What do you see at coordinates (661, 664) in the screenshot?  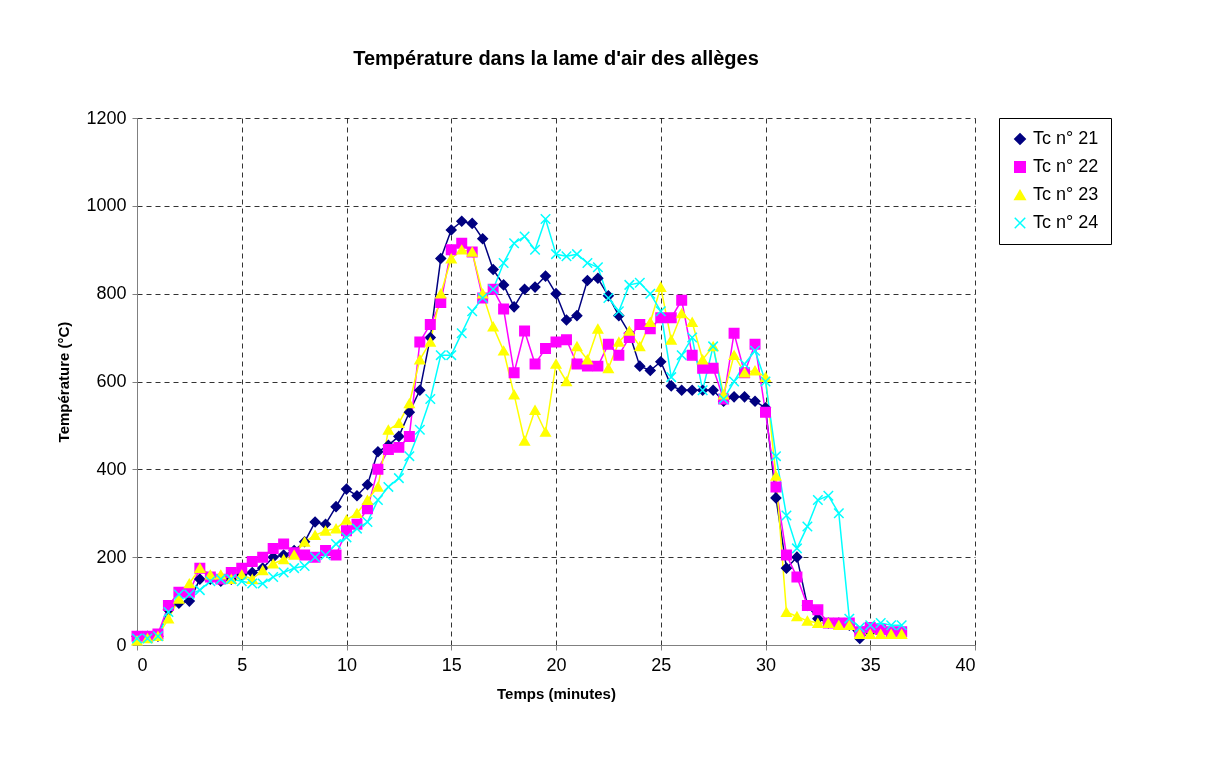 I see `x-tick-label: 25` at bounding box center [661, 664].